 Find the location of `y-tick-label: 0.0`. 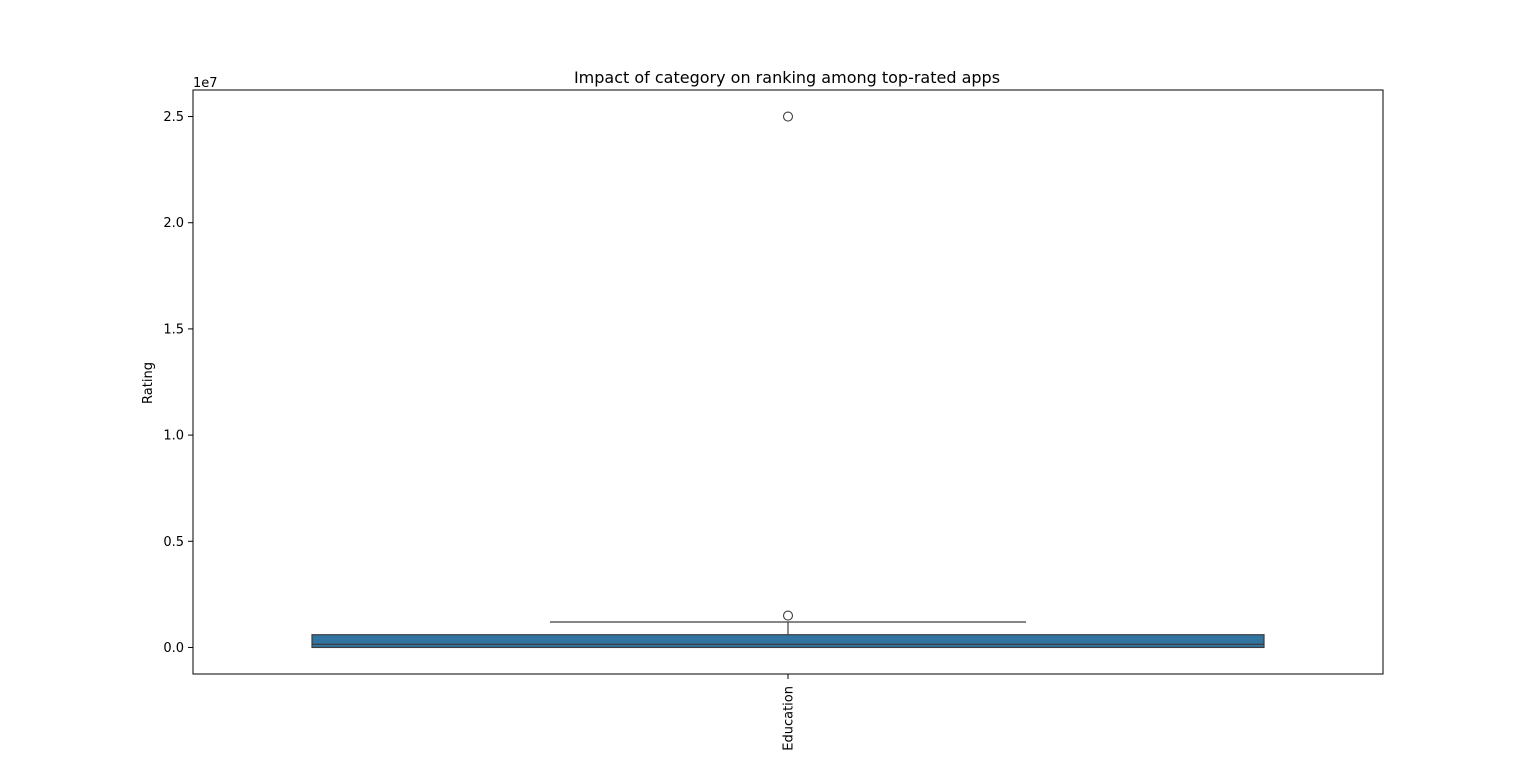

y-tick-label: 0.0 is located at coordinates (173, 648).